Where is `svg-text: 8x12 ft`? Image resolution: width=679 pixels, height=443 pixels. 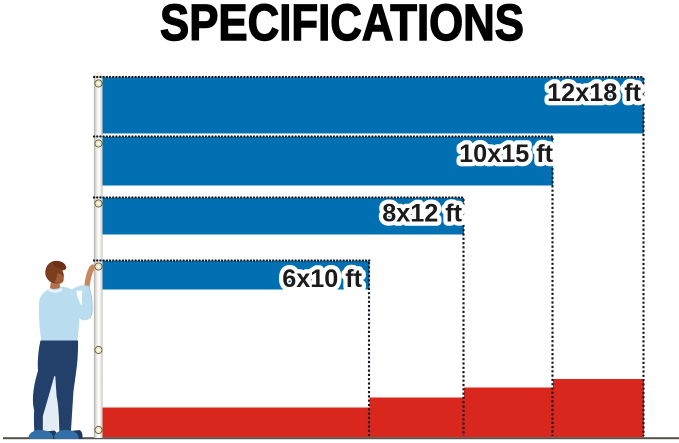 svg-text: 8x12 ft is located at coordinates (422, 213).